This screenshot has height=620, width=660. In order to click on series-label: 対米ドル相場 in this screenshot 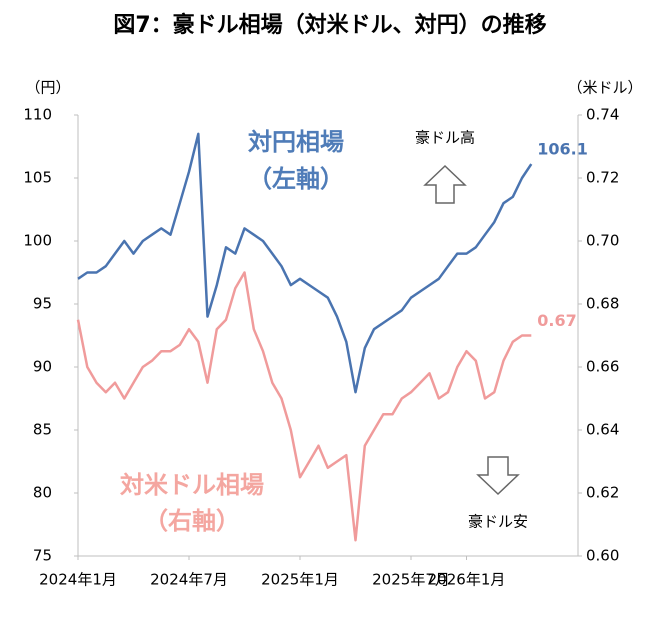, I will do `click(192, 485)`.